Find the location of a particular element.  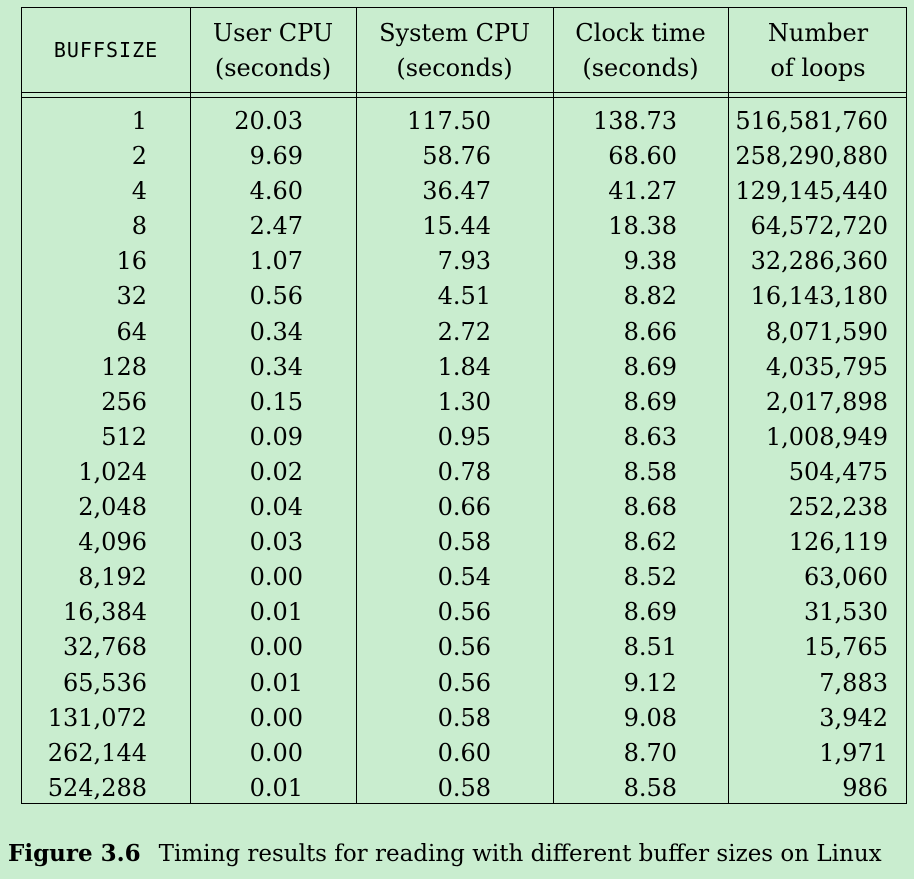

cell-clock-time: 9.38 is located at coordinates (650, 261).